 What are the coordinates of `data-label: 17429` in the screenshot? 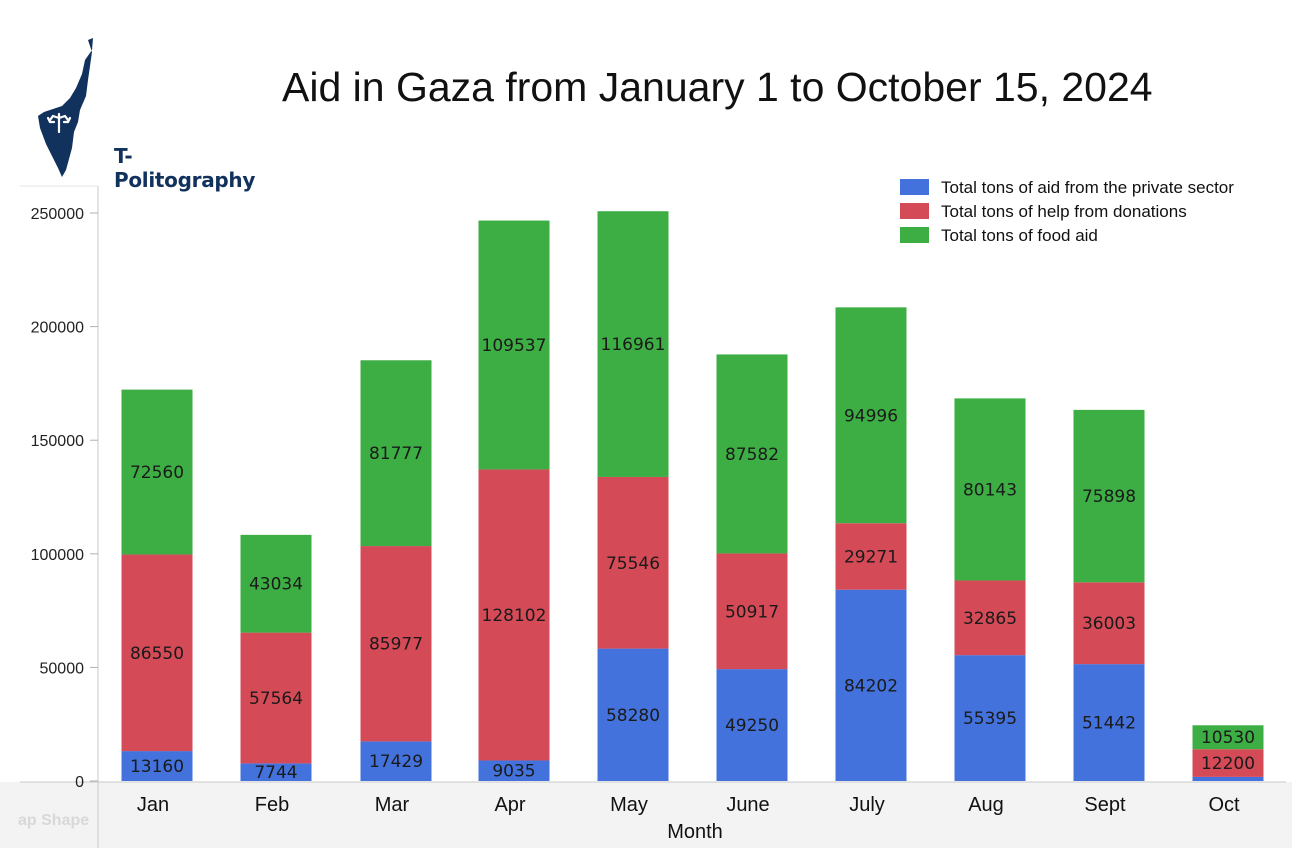 It's located at (396, 762).